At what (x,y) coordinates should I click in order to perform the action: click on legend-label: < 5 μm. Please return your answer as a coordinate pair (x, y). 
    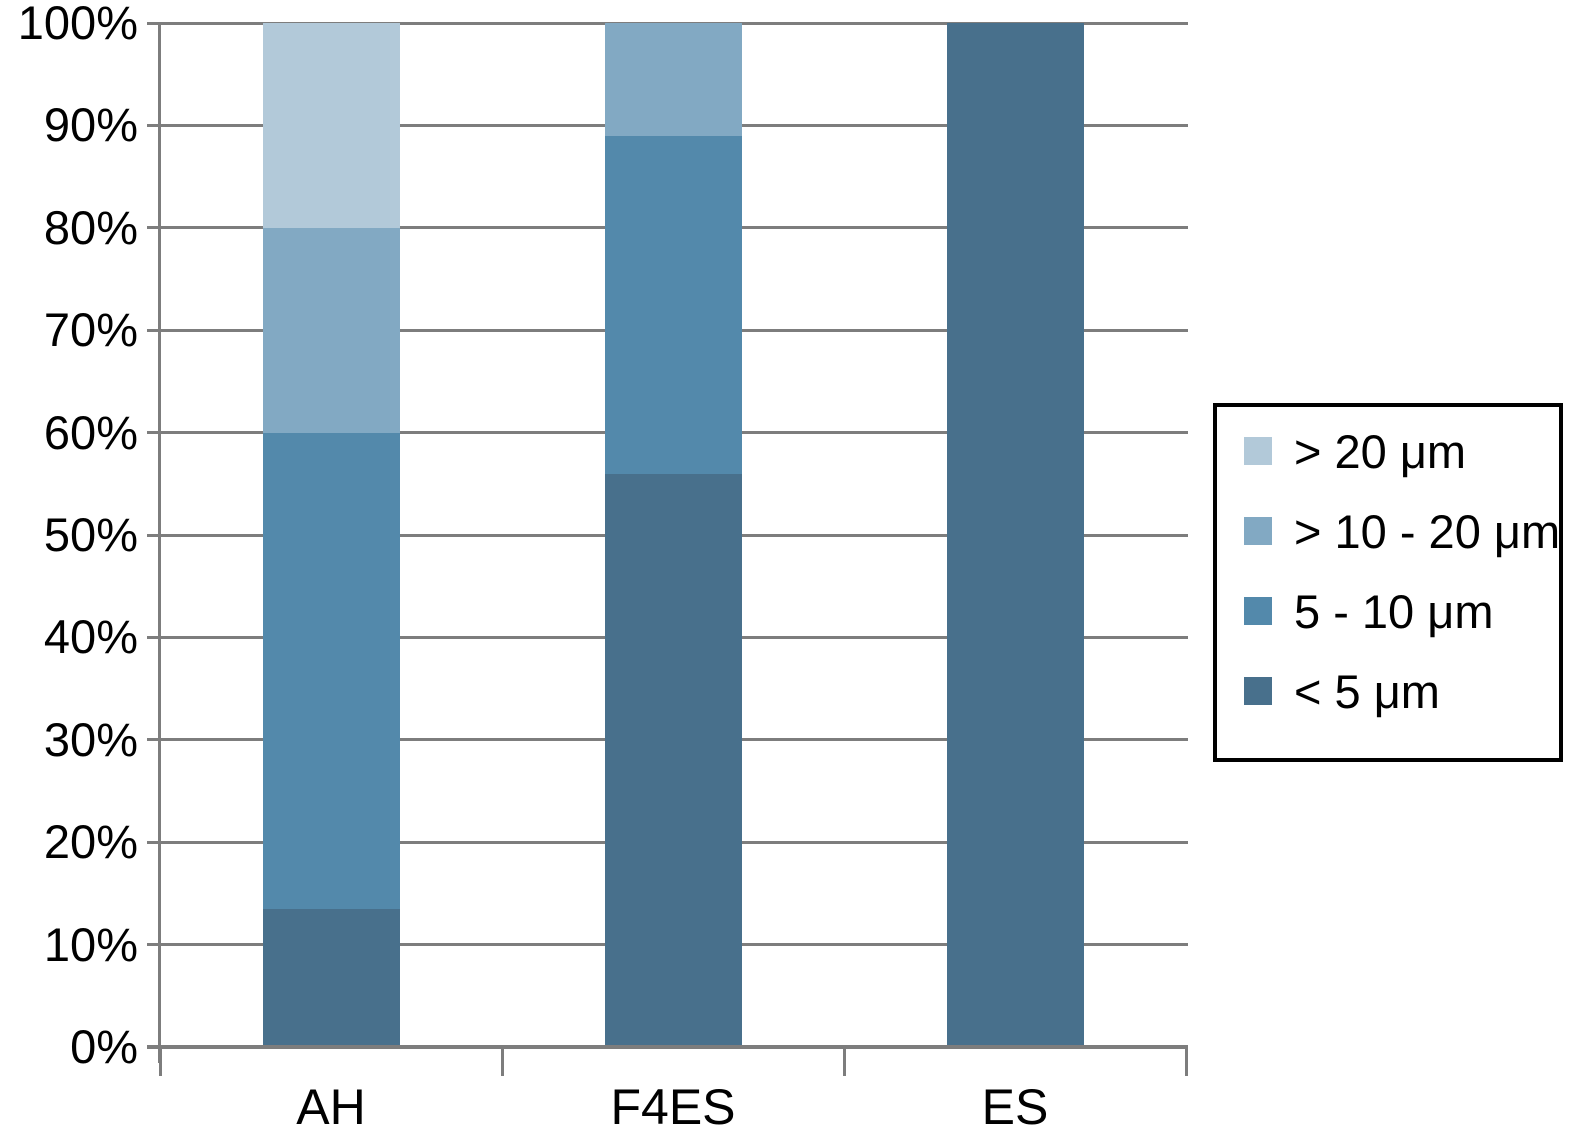
    Looking at the image, I should click on (1367, 691).